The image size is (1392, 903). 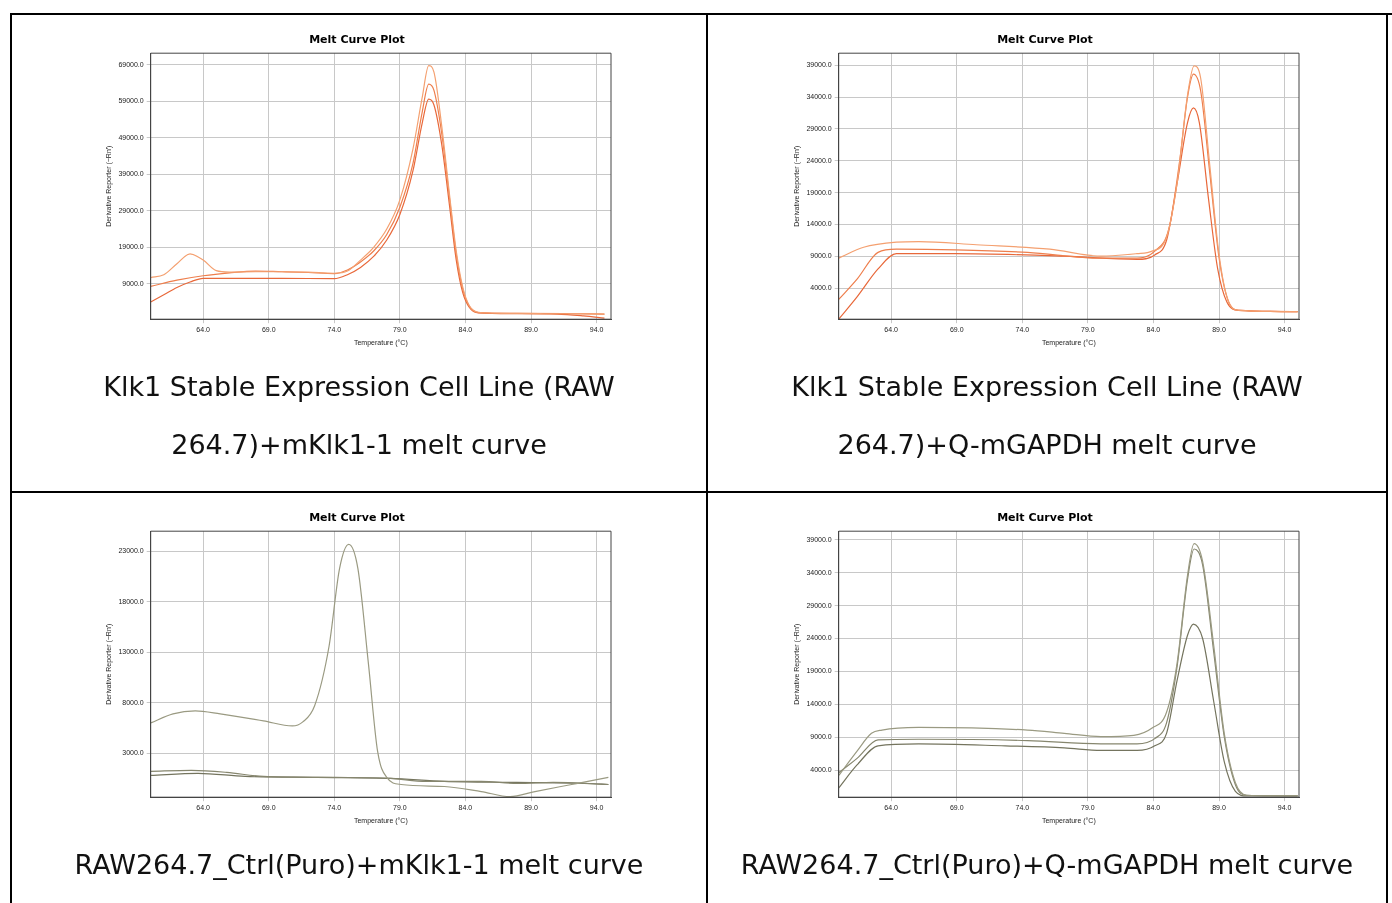 What do you see at coordinates (359, 865) in the screenshot?
I see `text: RAW264.7_Ctrl(Puro)+mKlk1-1 melt curve` at bounding box center [359, 865].